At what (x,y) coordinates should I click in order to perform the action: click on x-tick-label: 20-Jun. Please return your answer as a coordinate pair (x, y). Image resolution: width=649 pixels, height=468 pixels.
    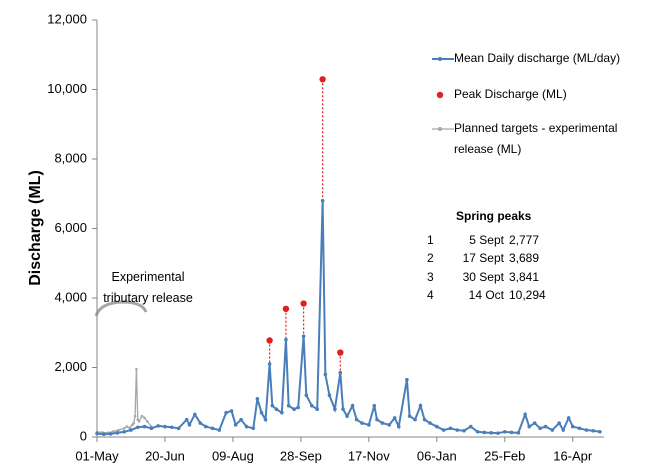
    Looking at the image, I should click on (165, 455).